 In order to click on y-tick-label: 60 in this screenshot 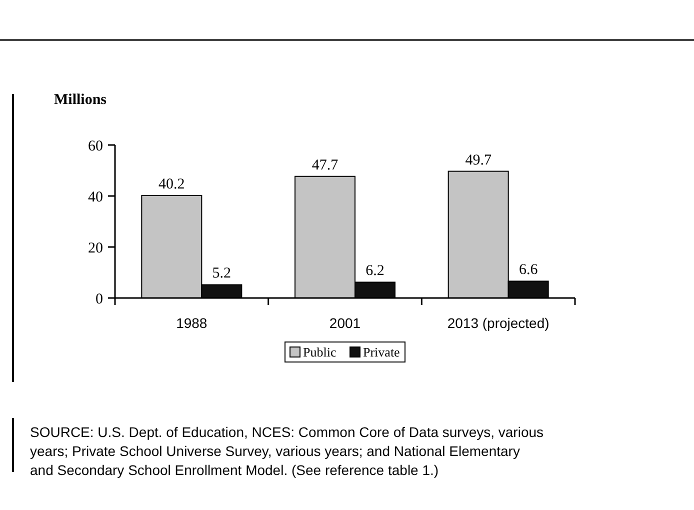, I will do `click(95, 146)`.